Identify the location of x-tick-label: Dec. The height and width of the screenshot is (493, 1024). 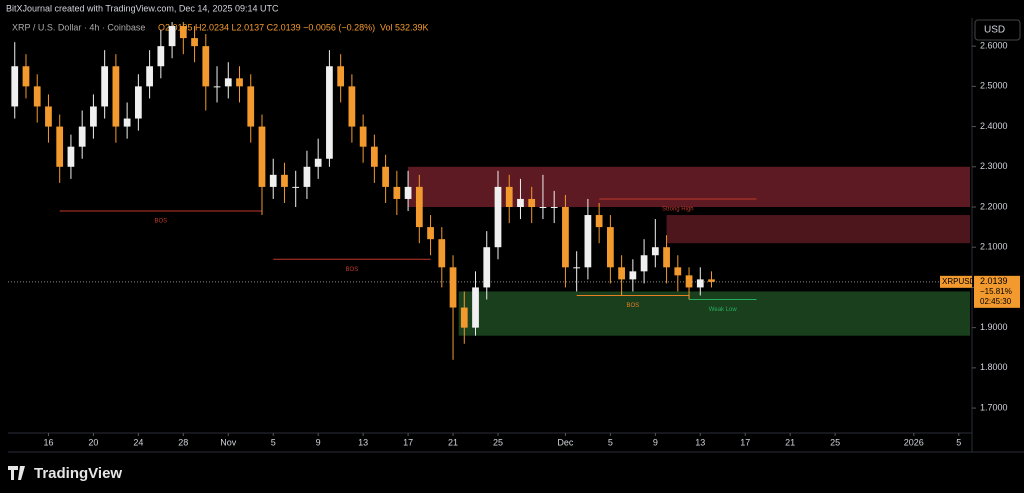
(565, 442).